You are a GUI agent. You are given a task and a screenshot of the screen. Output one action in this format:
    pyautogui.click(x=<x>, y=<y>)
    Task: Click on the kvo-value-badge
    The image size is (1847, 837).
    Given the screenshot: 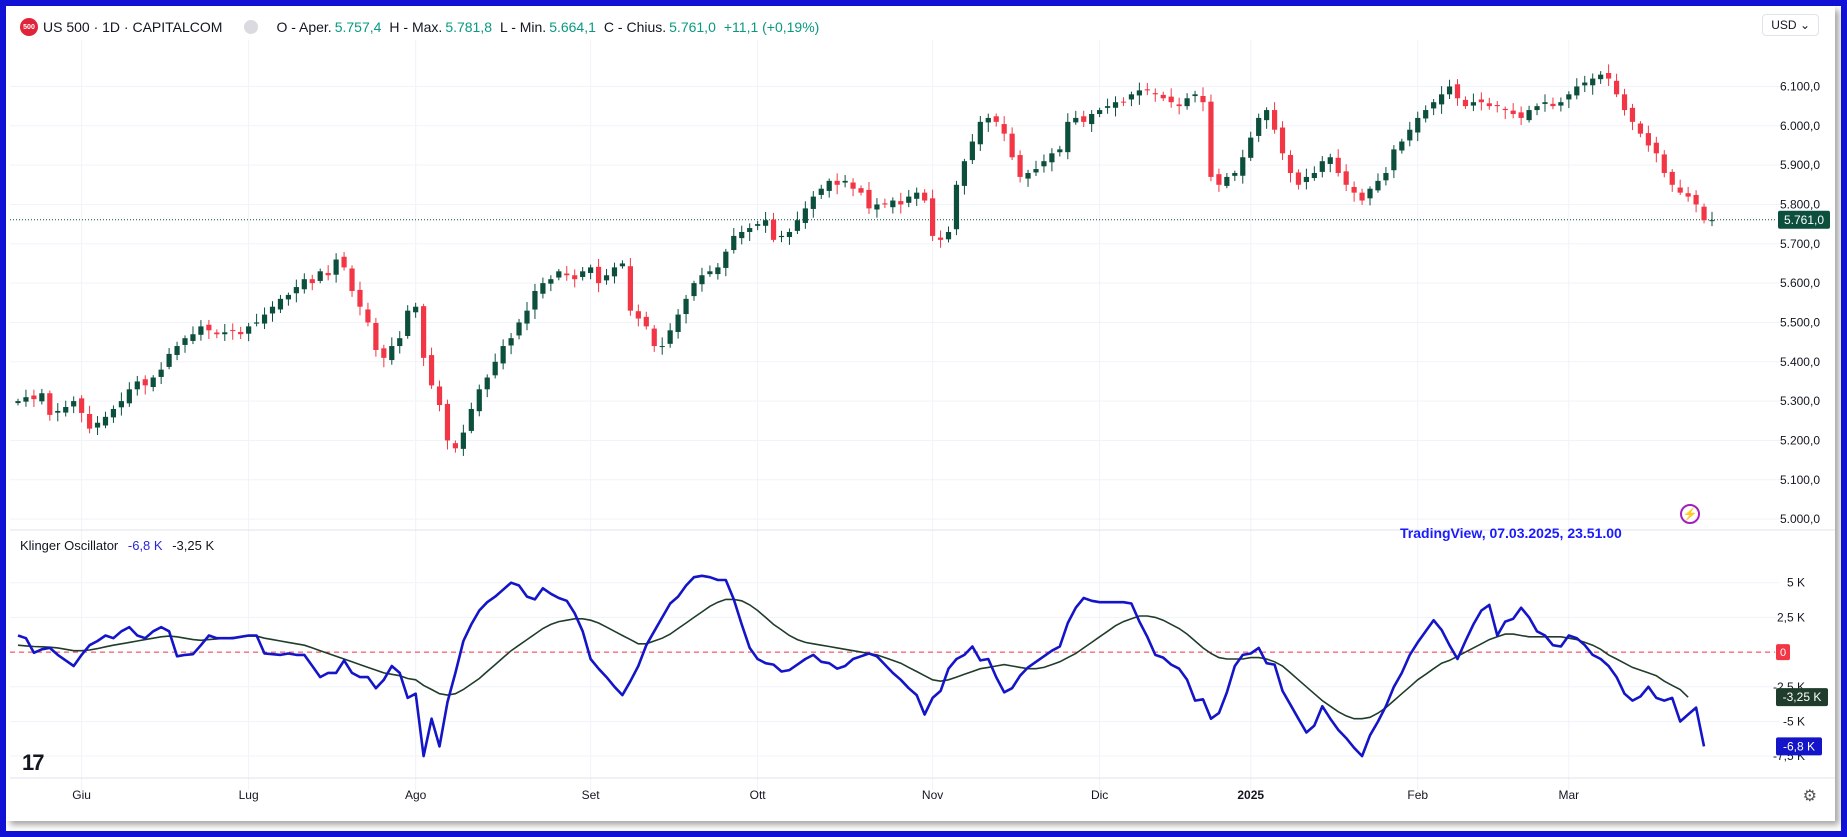 What is the action you would take?
    pyautogui.click(x=1799, y=746)
    